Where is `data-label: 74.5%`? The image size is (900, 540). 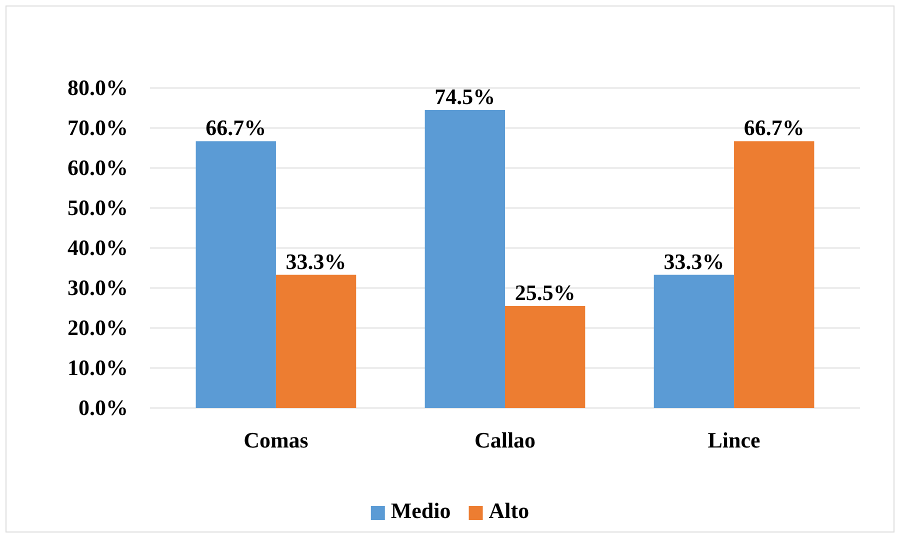 data-label: 74.5% is located at coordinates (465, 96).